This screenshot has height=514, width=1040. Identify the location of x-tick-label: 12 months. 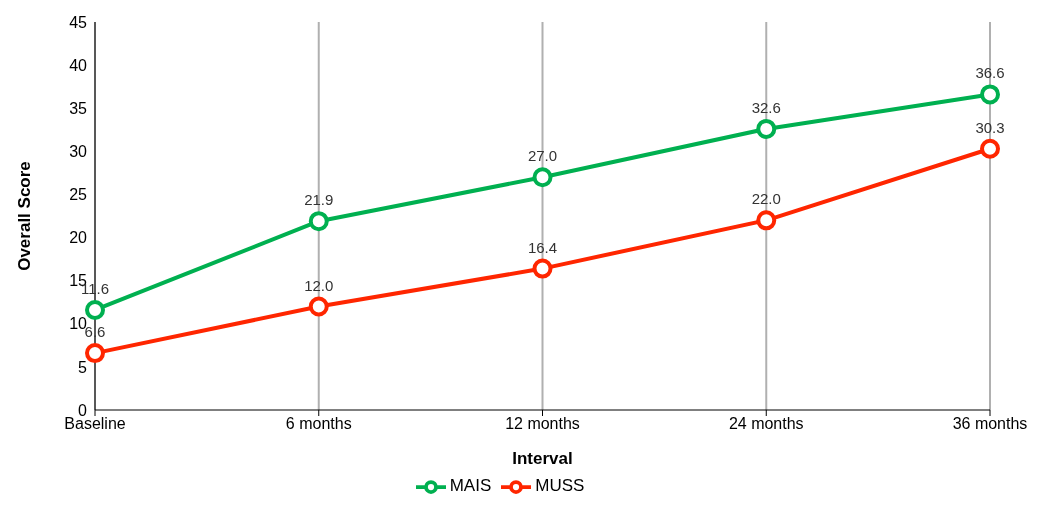
(542, 424).